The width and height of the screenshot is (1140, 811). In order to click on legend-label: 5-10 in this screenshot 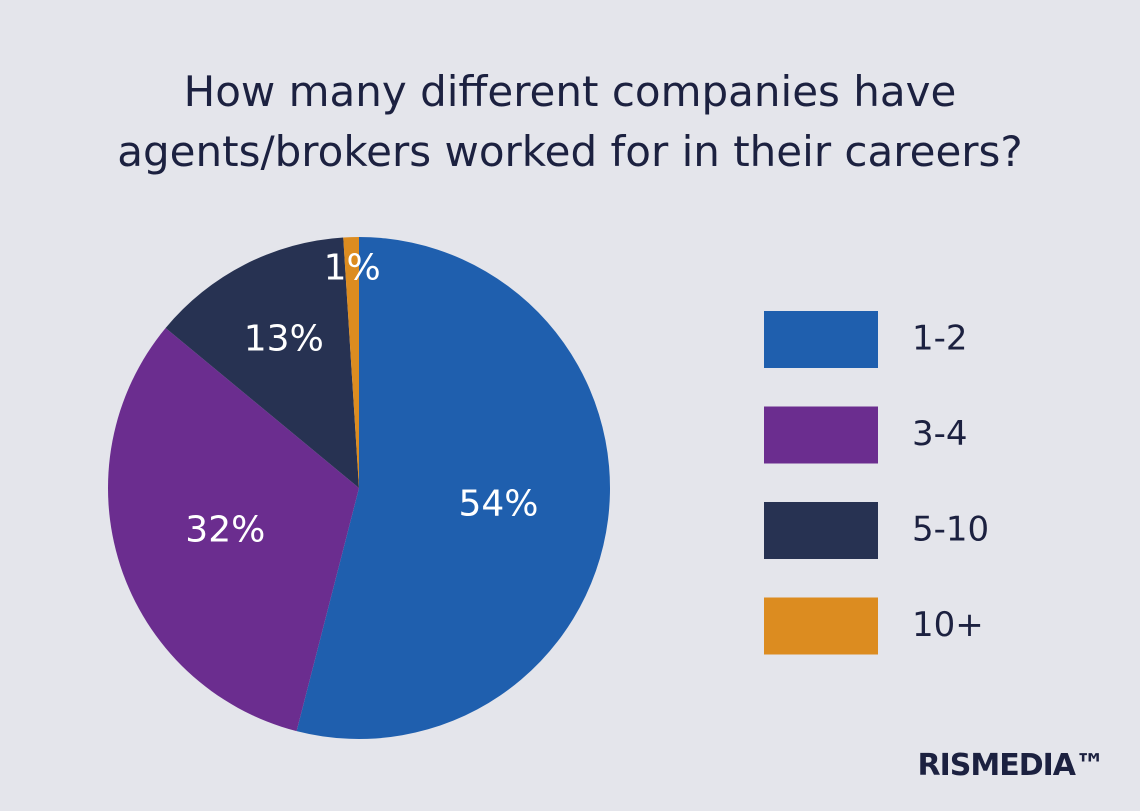, I will do `click(950, 530)`.